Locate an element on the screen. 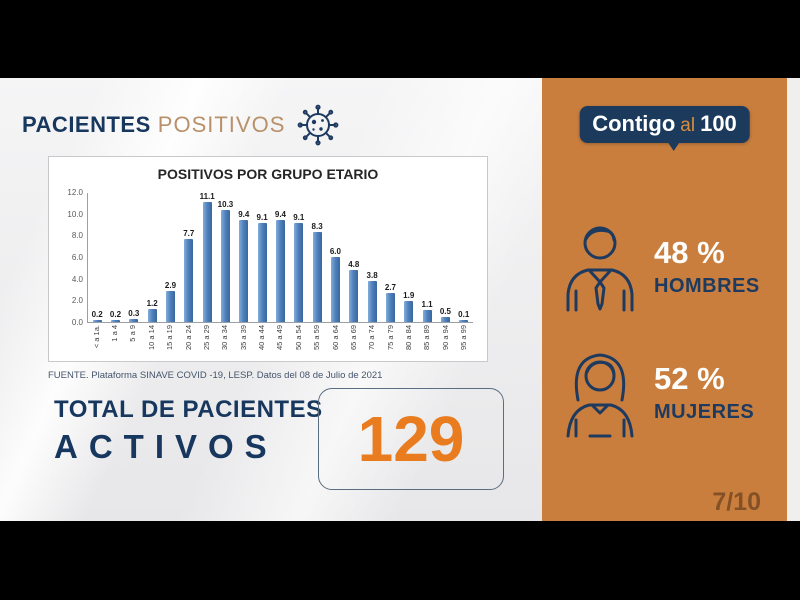 This screenshot has width=800, height=600. bar-column: 0.1 is located at coordinates (464, 250).